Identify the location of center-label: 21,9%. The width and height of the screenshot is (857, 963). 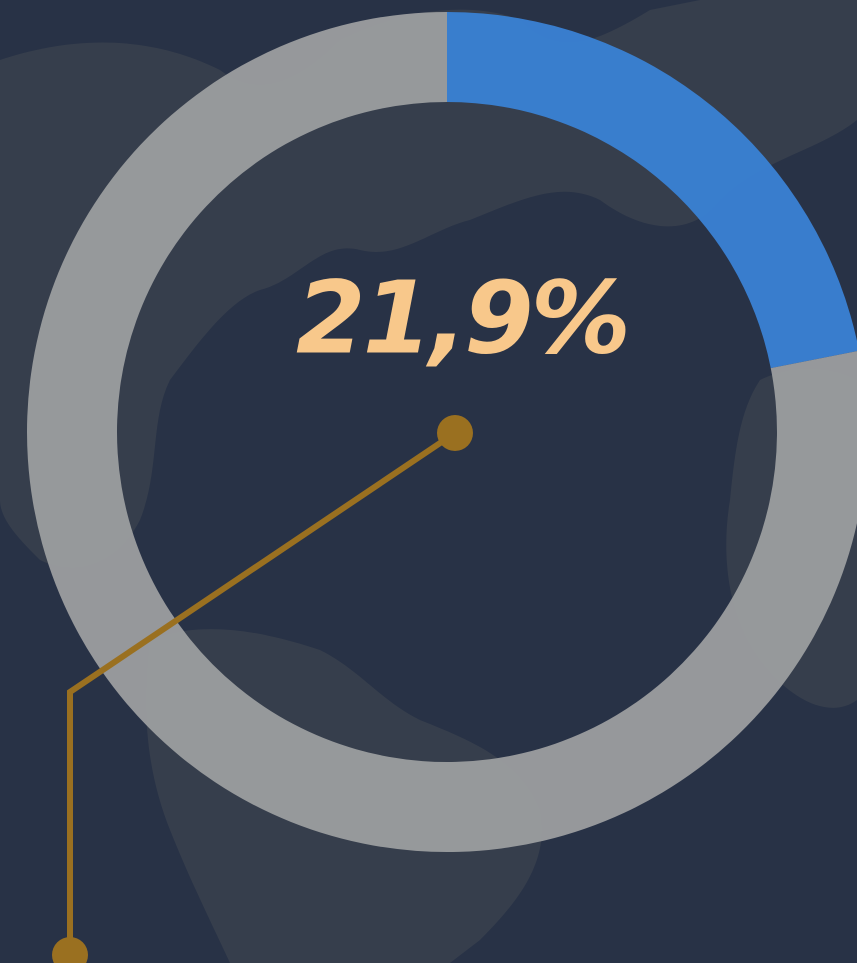
(462, 317).